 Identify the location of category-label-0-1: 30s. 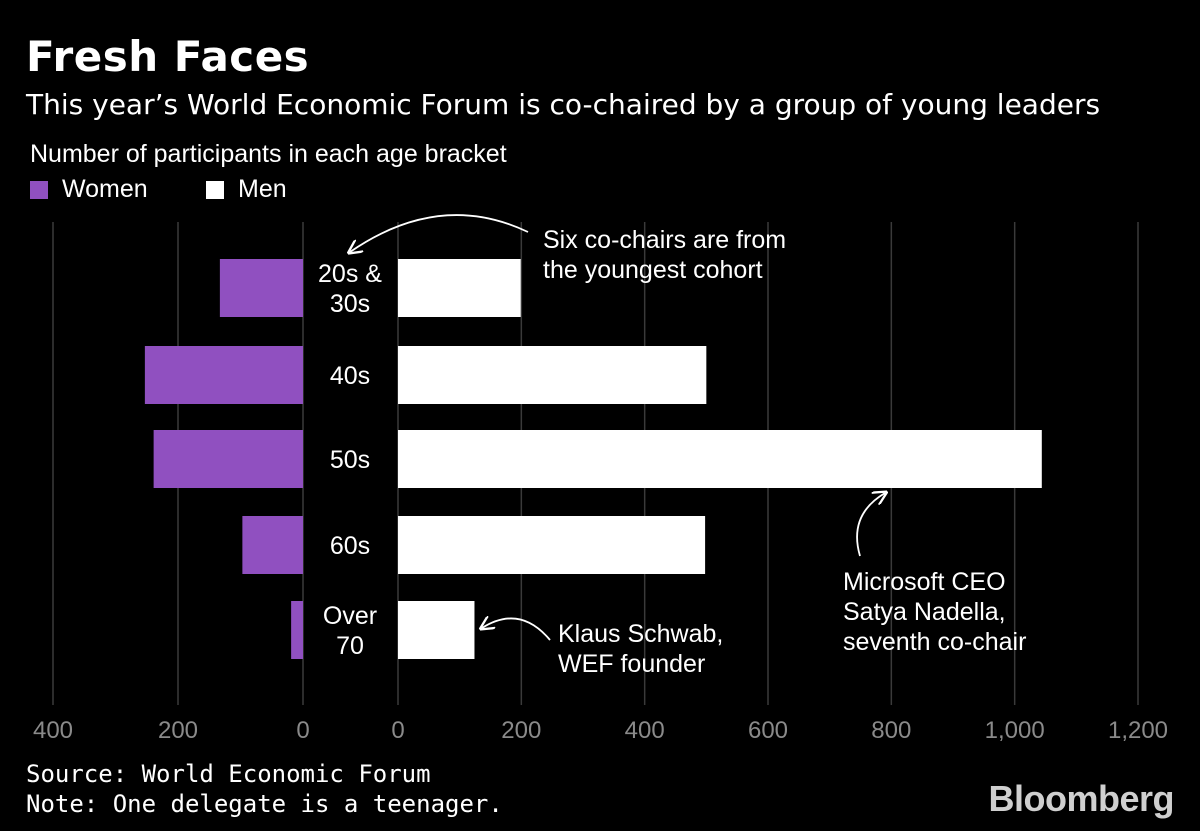
(350, 304).